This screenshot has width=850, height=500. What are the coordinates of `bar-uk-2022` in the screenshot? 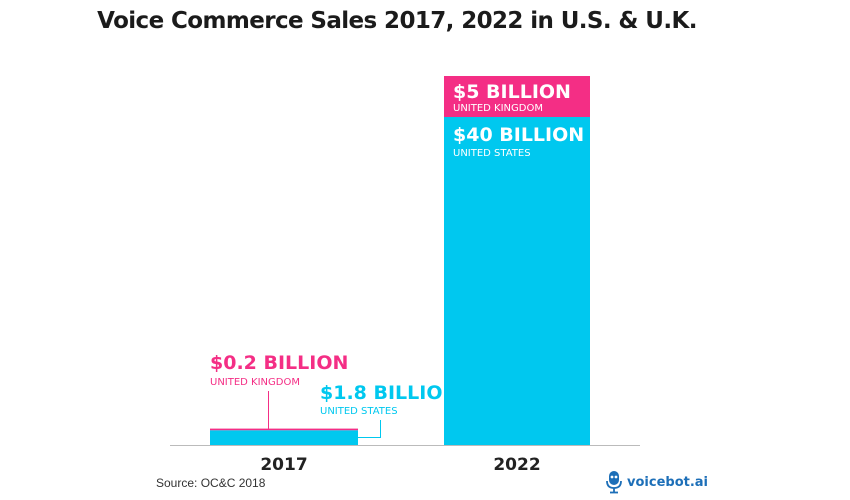 It's located at (517, 96).